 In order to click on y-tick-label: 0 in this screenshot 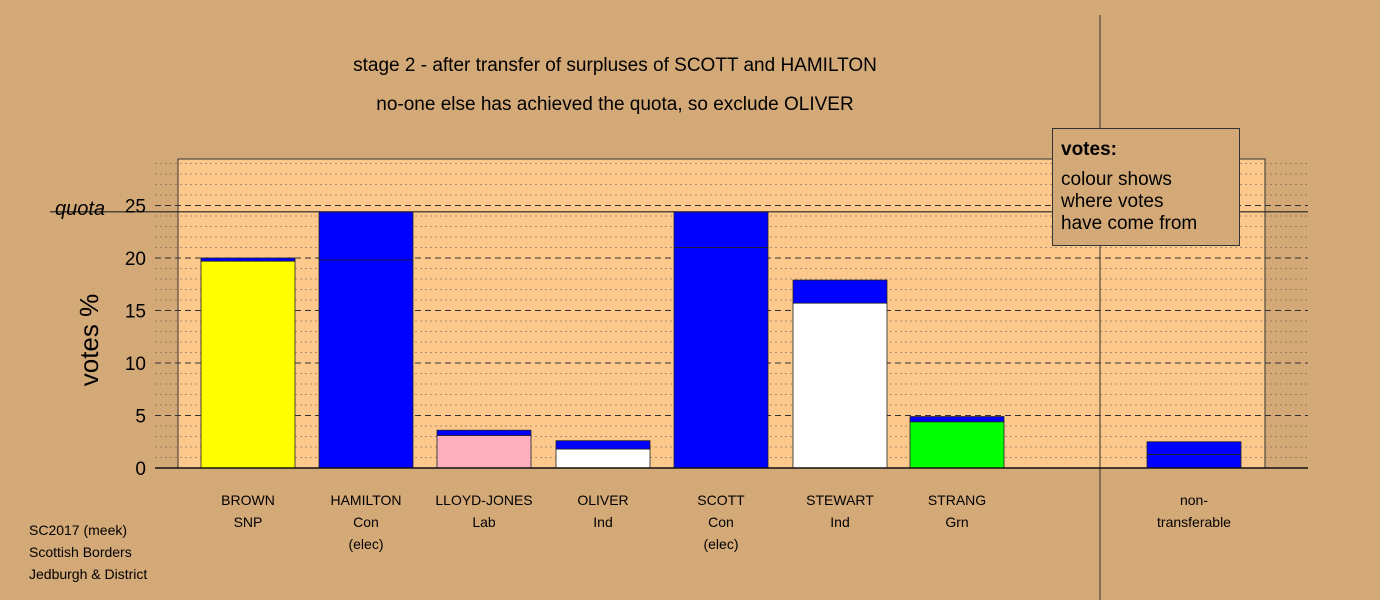, I will do `click(140, 469)`.